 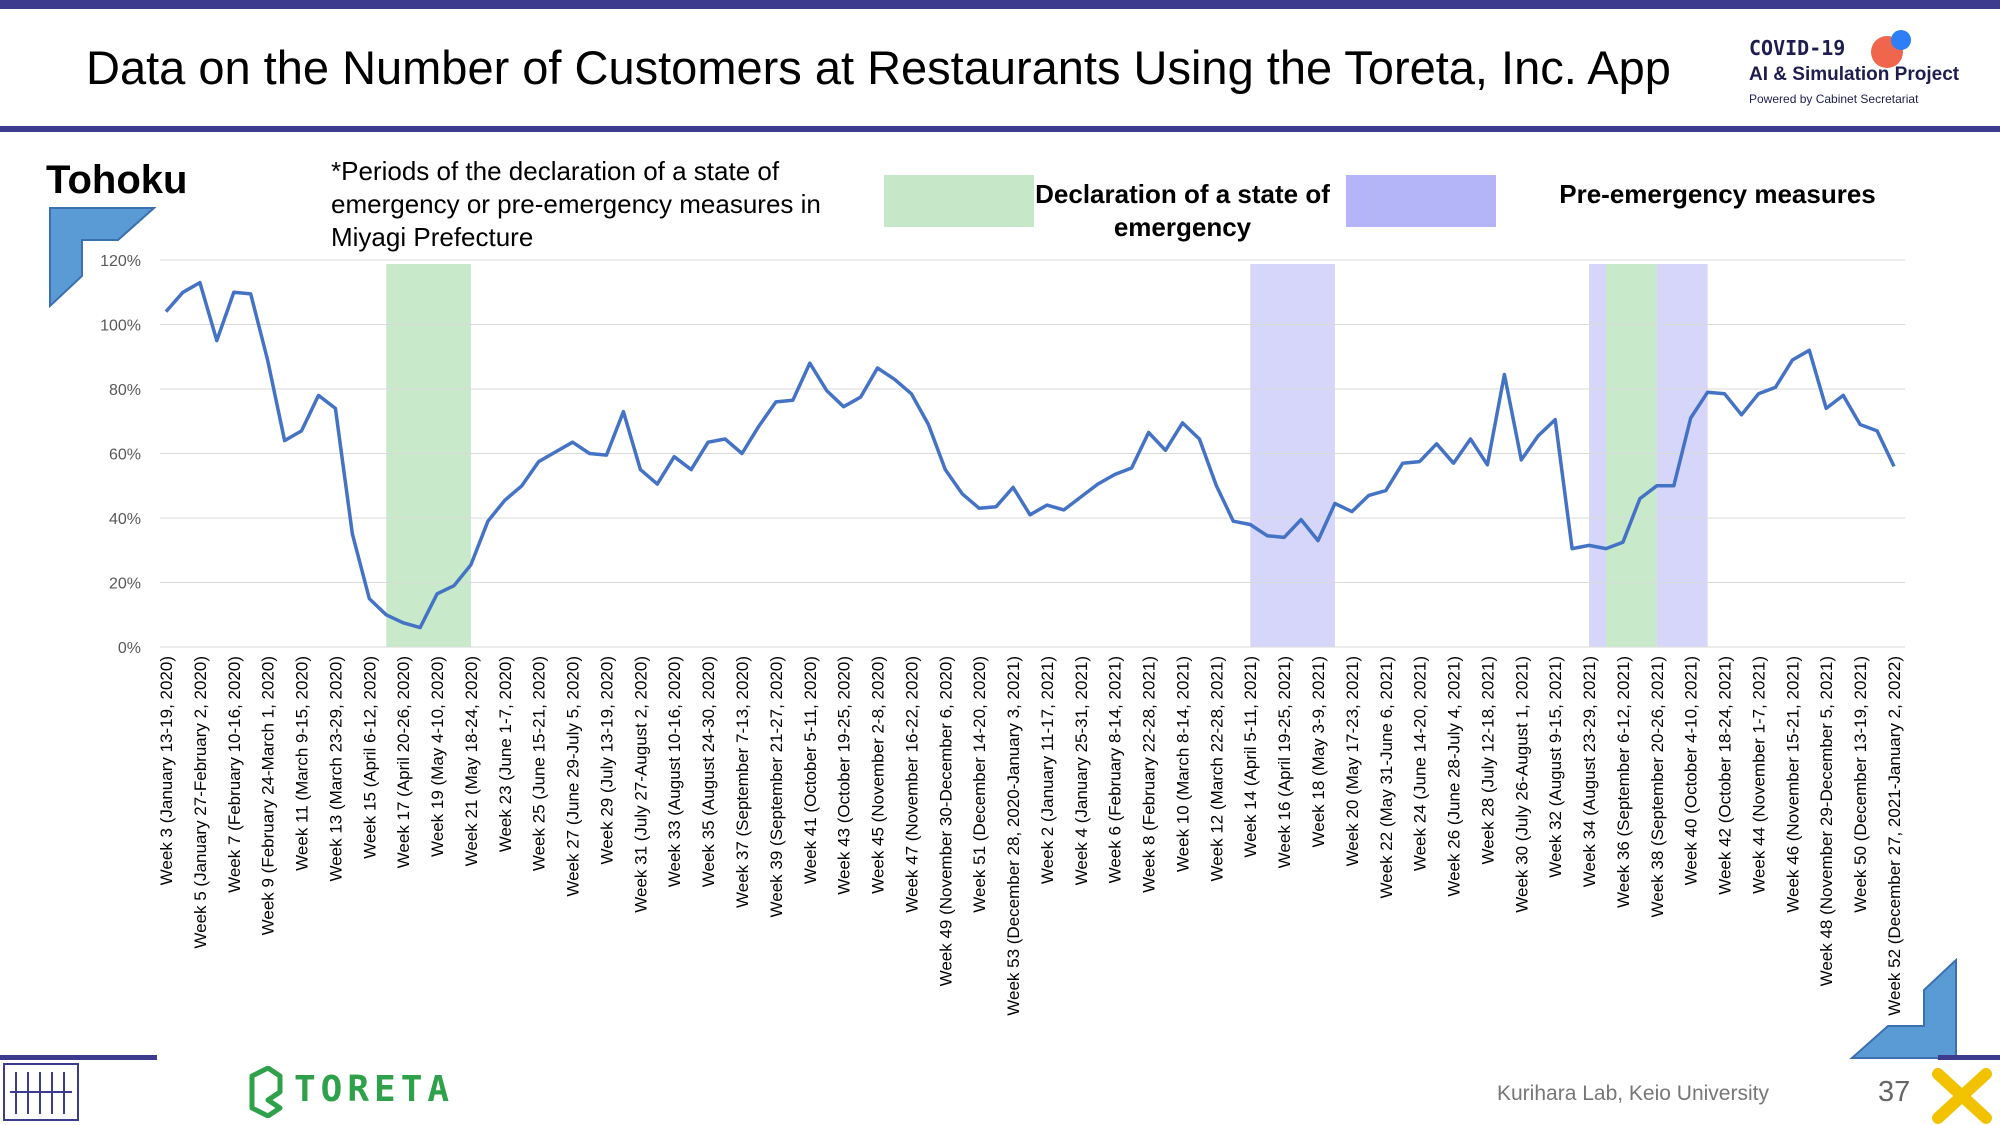 I want to click on x-tick-label: Week 34 (August 23-29, 2021), so click(x=1589, y=771).